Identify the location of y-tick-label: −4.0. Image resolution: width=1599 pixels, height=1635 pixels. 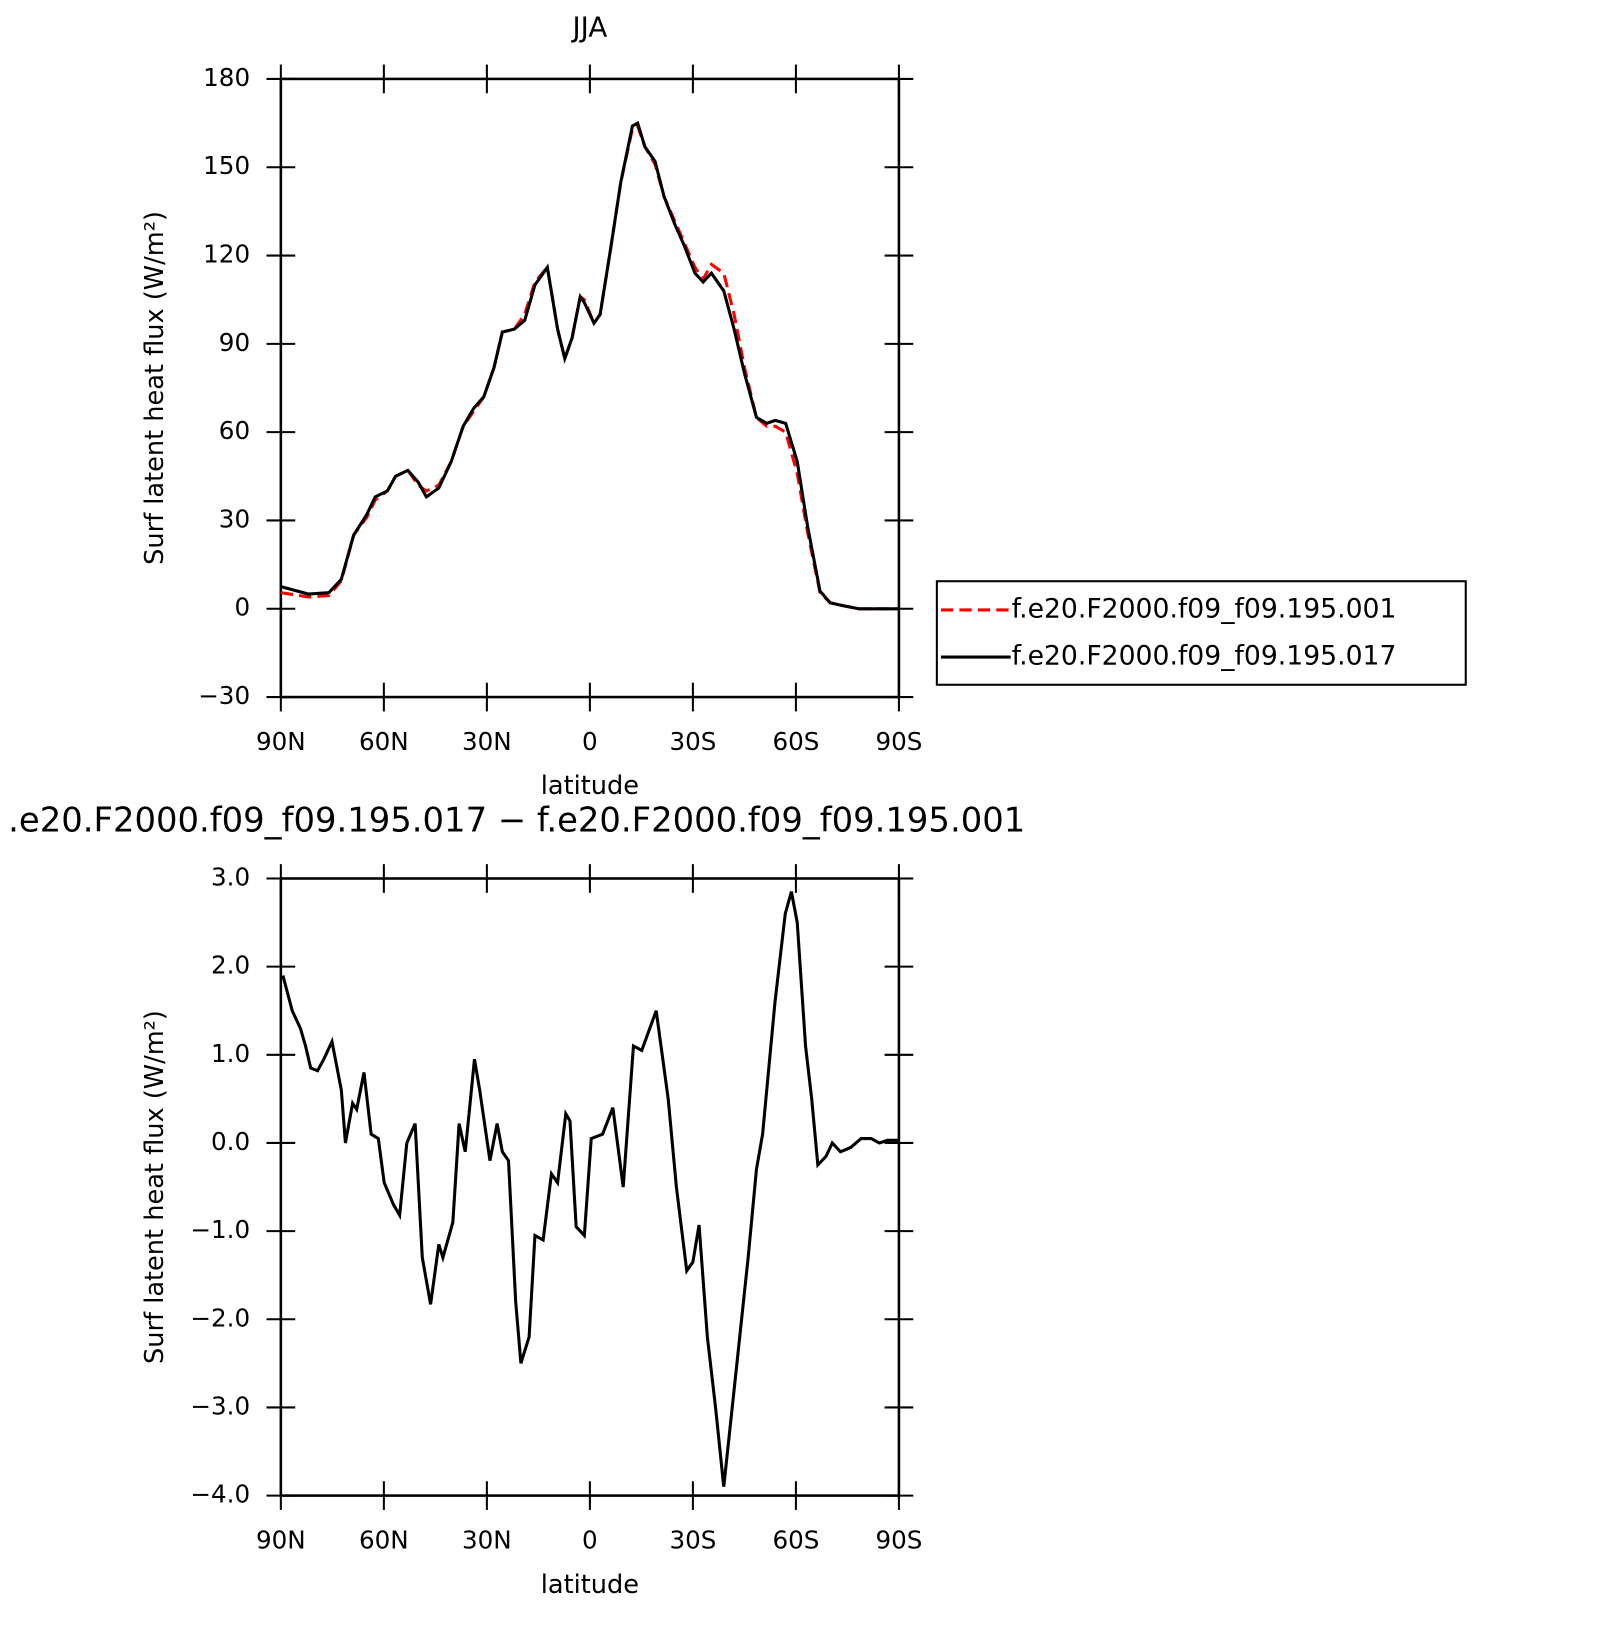
(220, 1494).